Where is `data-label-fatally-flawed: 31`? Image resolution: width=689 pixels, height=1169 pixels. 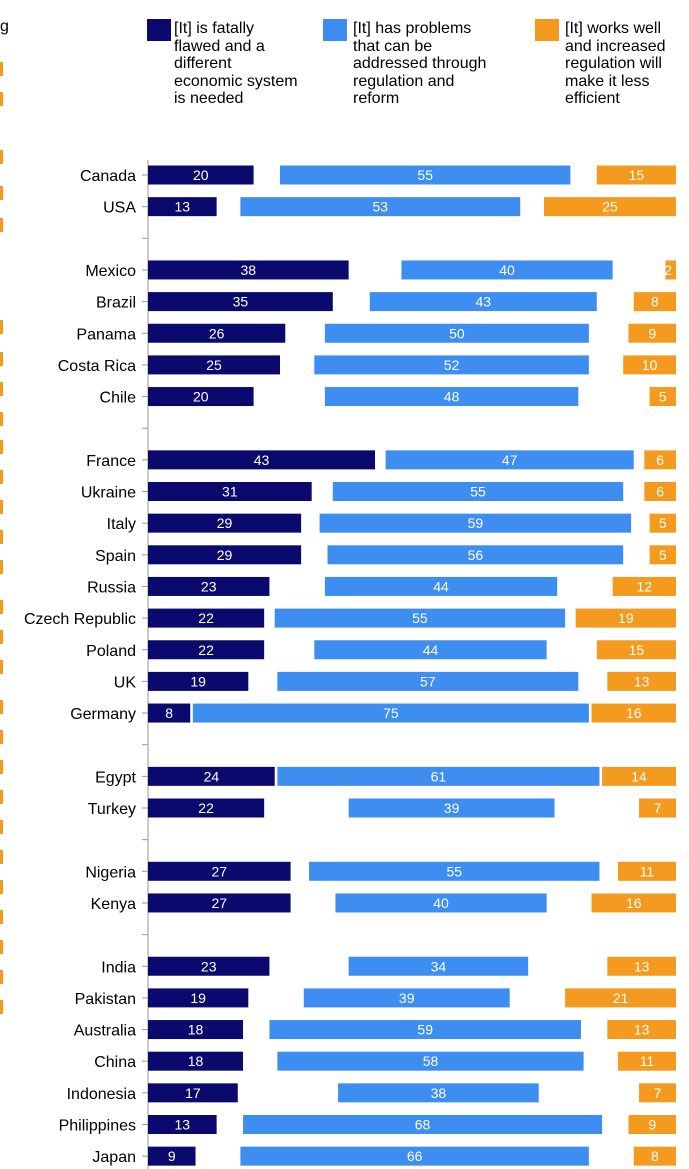 data-label-fatally-flawed: 31 is located at coordinates (230, 492).